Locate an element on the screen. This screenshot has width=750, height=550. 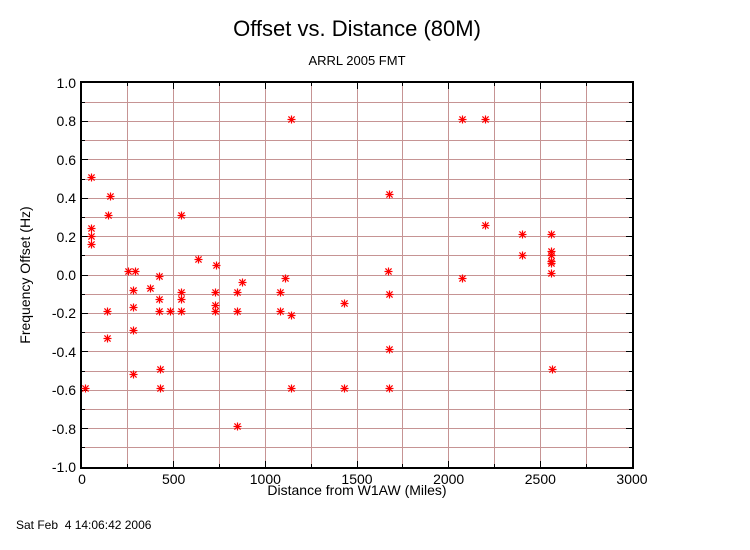
y-tick-label: -1.0 is located at coordinates (63, 467).